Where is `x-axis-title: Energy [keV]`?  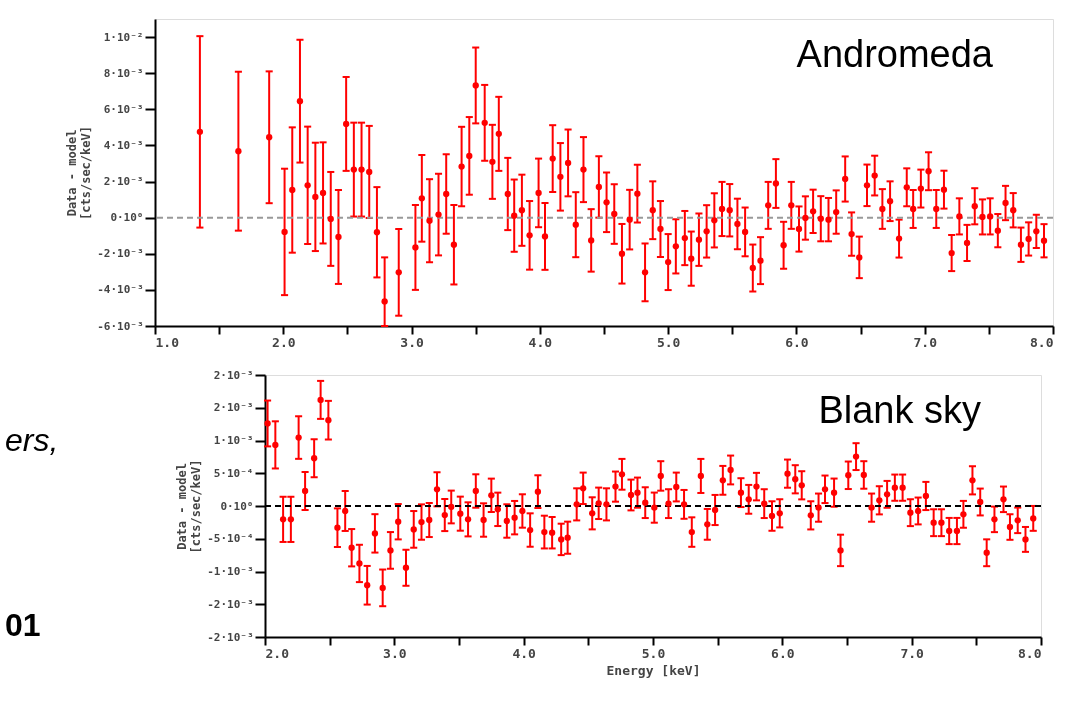
x-axis-title: Energy [keV] is located at coordinates (653, 670).